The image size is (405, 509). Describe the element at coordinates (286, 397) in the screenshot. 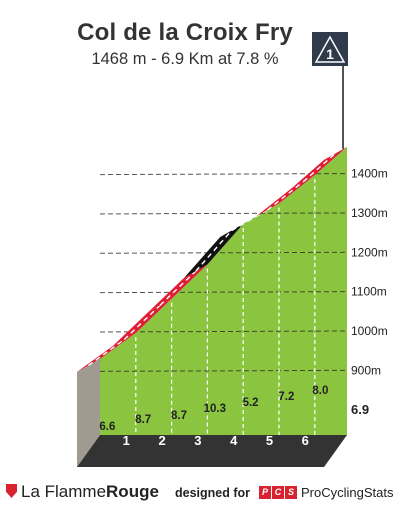

I see `gradient-label: 7.2` at that location.